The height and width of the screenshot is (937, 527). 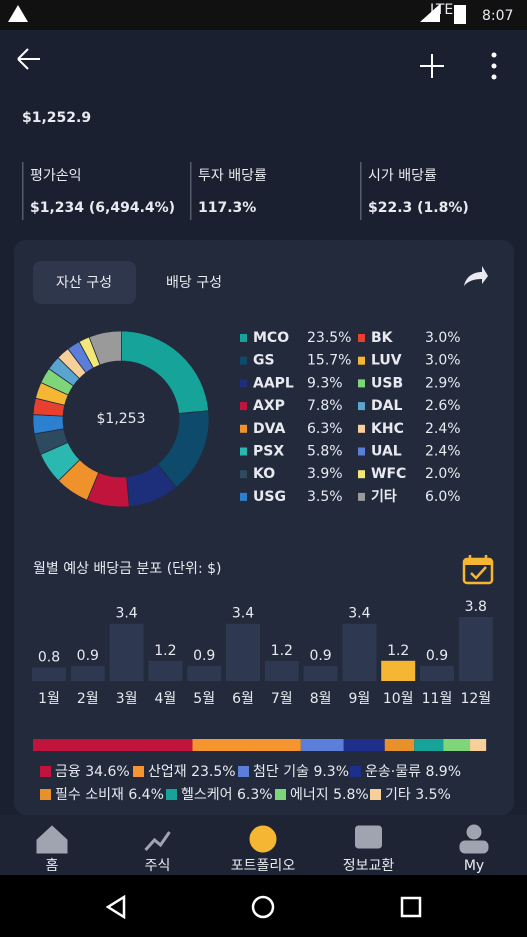 What do you see at coordinates (207, 795) in the screenshot?
I see `sector-name: 헬스케어` at bounding box center [207, 795].